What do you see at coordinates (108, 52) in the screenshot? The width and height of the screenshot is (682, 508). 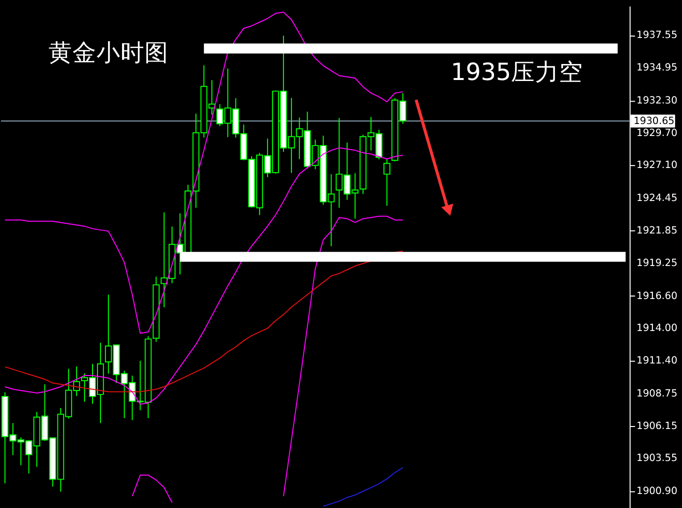 I see `text: 黄金小时图` at bounding box center [108, 52].